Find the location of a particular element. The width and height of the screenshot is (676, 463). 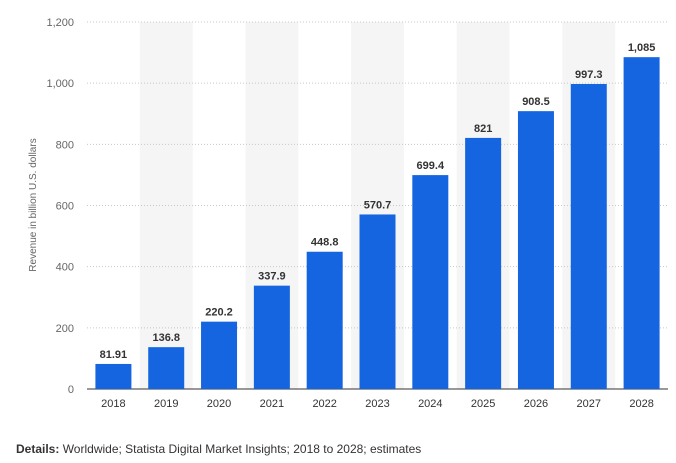

x-tick-label: 2021 is located at coordinates (272, 404).